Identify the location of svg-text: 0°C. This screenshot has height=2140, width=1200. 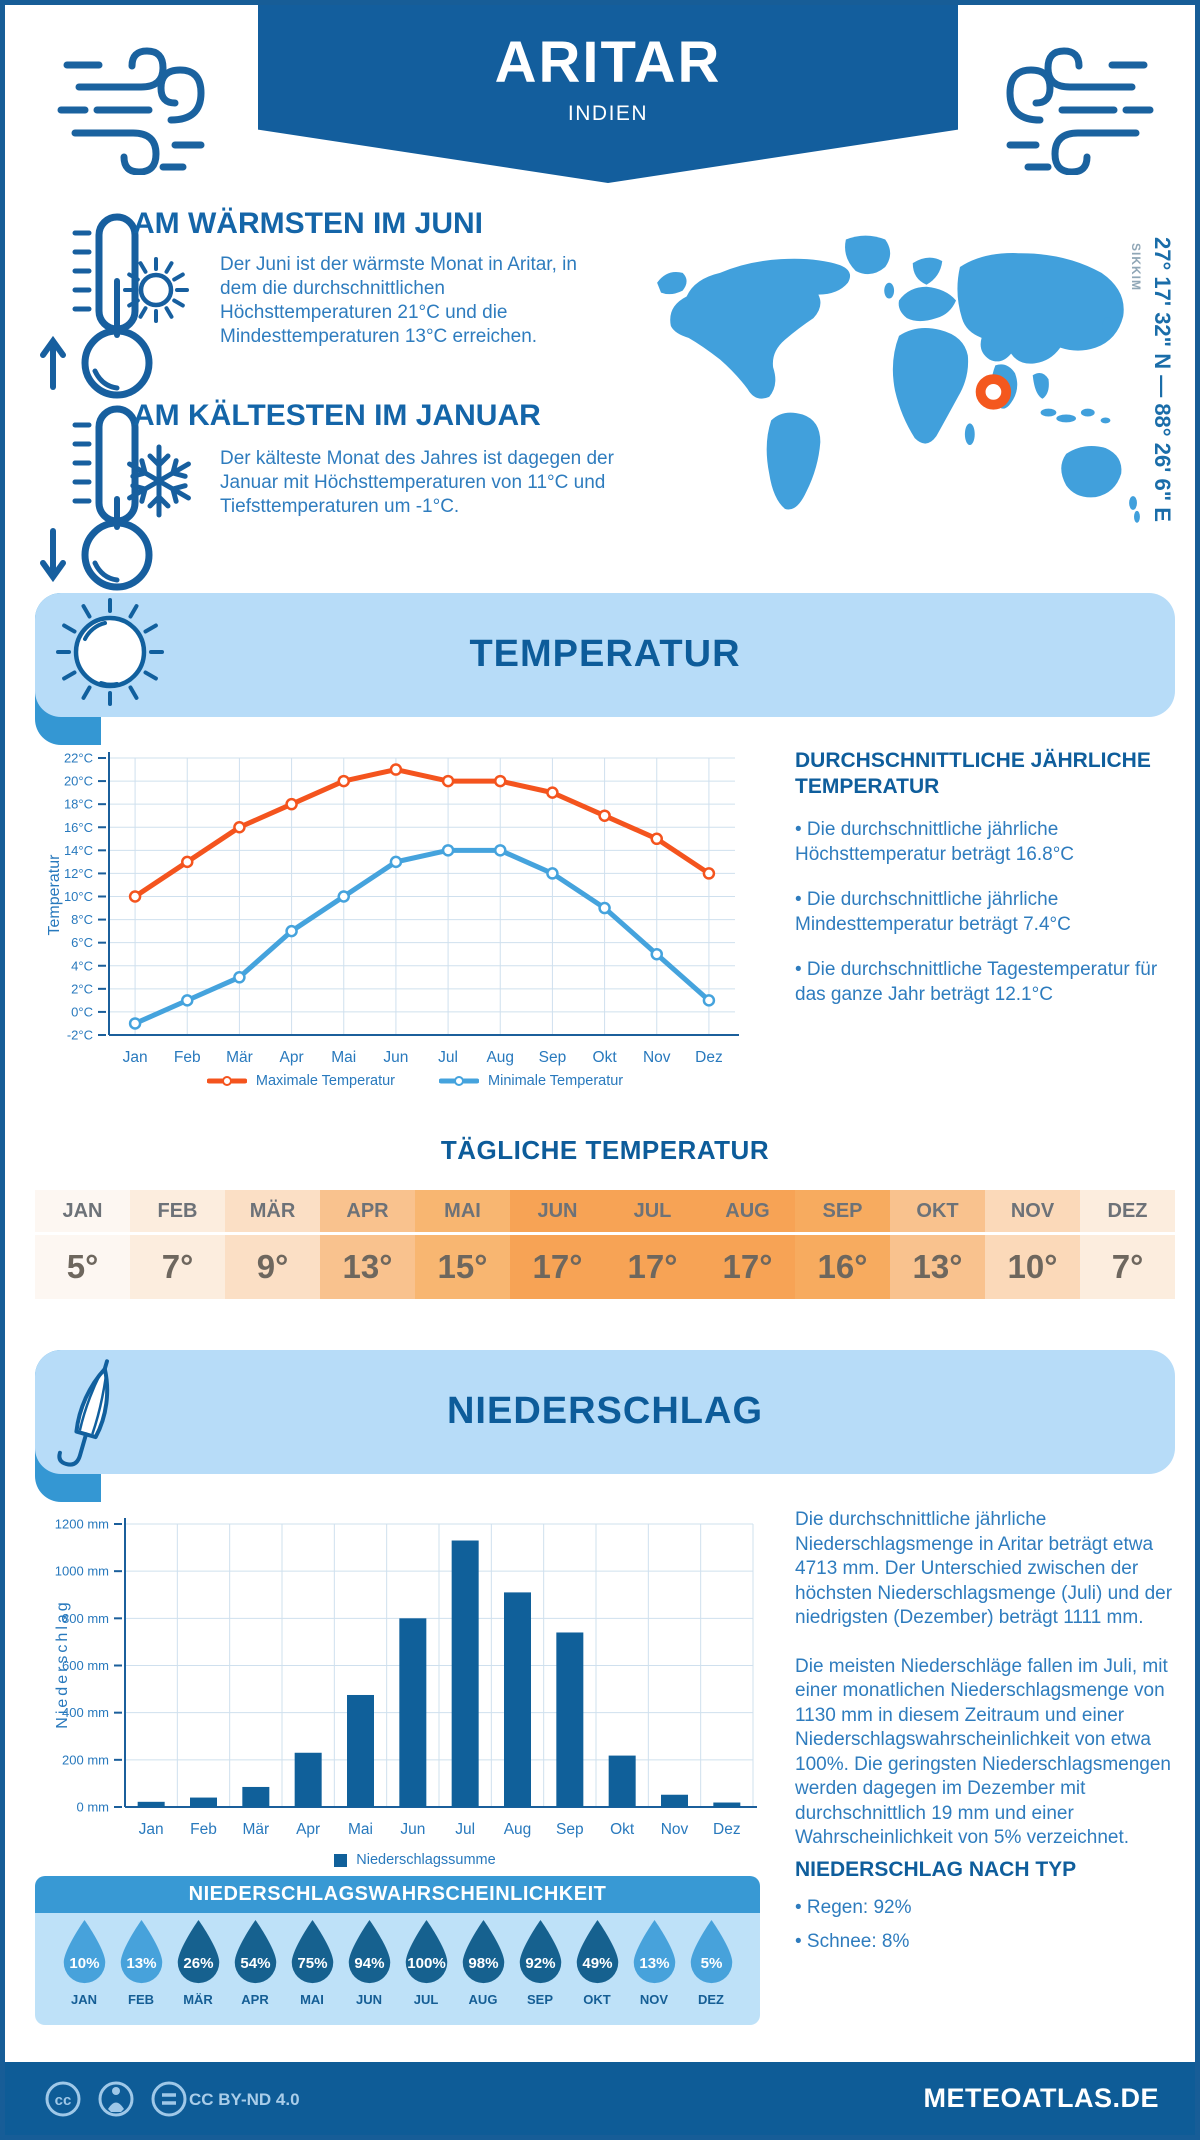
(82, 1011).